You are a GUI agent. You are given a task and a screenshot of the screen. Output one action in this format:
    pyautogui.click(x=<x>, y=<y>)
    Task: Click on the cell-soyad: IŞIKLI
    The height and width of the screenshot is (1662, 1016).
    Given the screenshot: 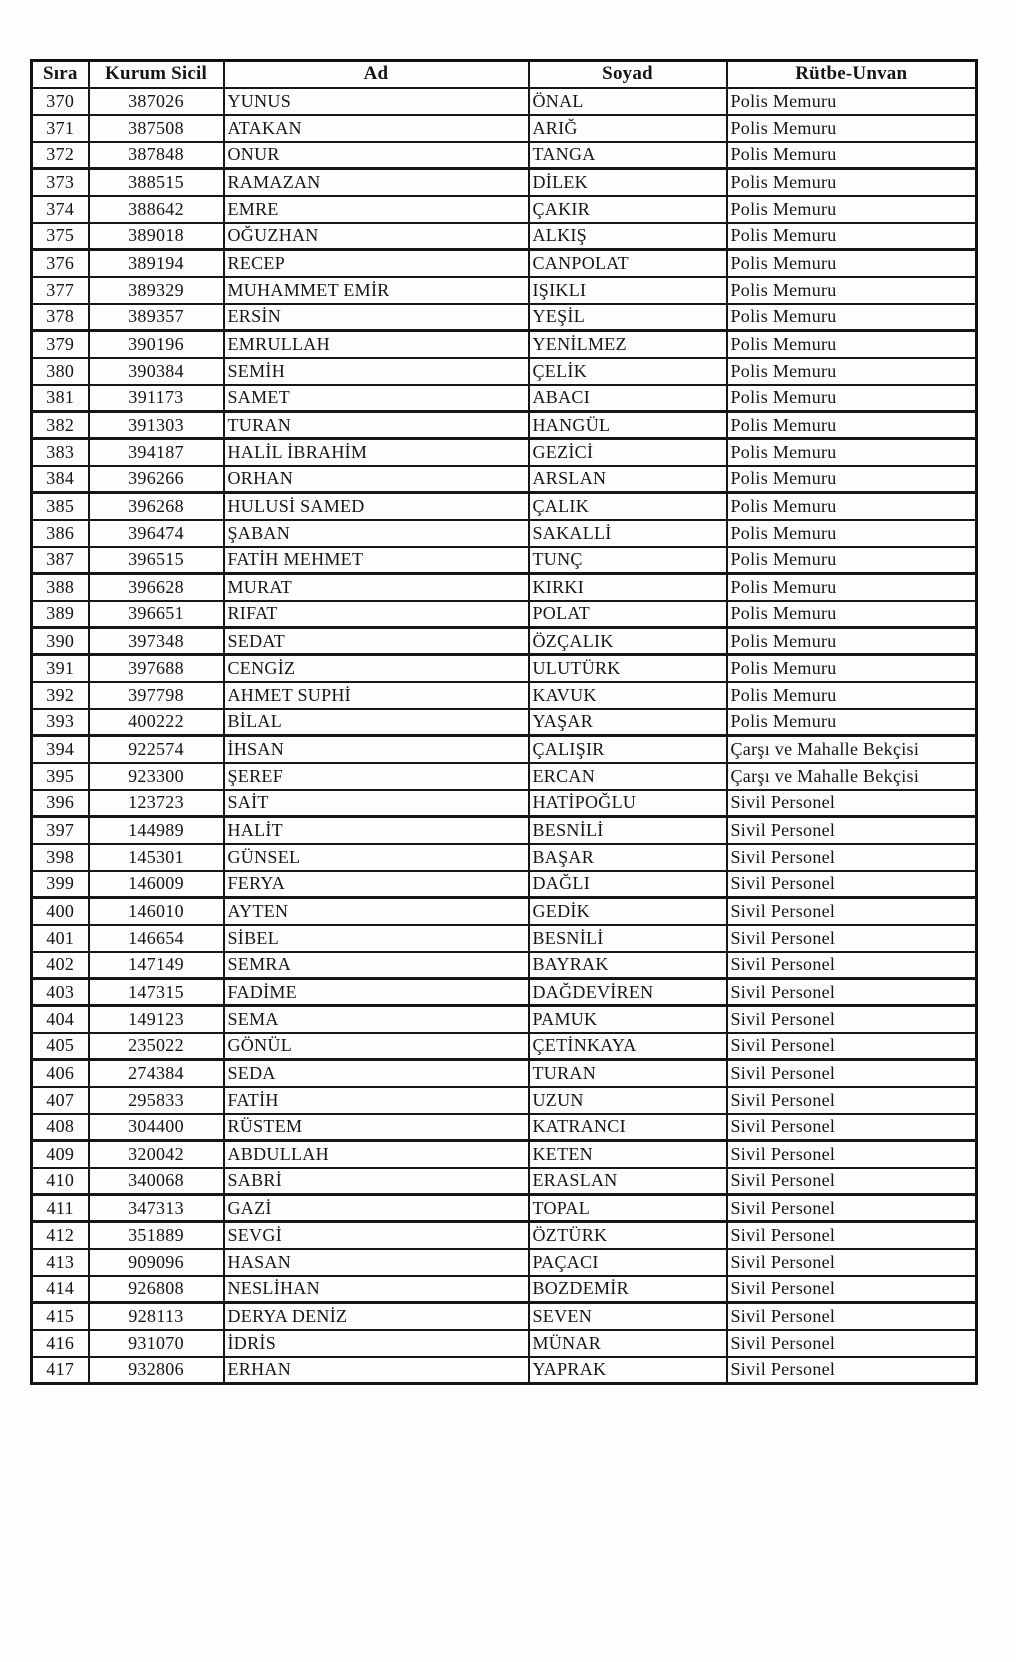 What is the action you would take?
    pyautogui.click(x=627, y=290)
    